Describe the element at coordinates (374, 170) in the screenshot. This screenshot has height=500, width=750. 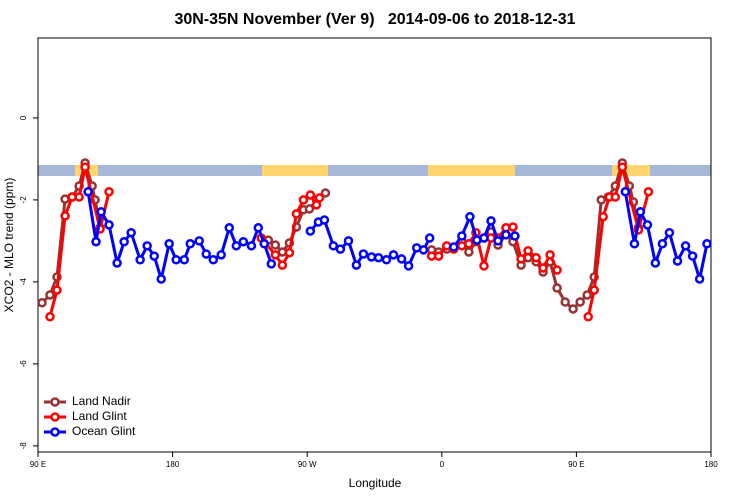
I see `land-ocean-strip` at that location.